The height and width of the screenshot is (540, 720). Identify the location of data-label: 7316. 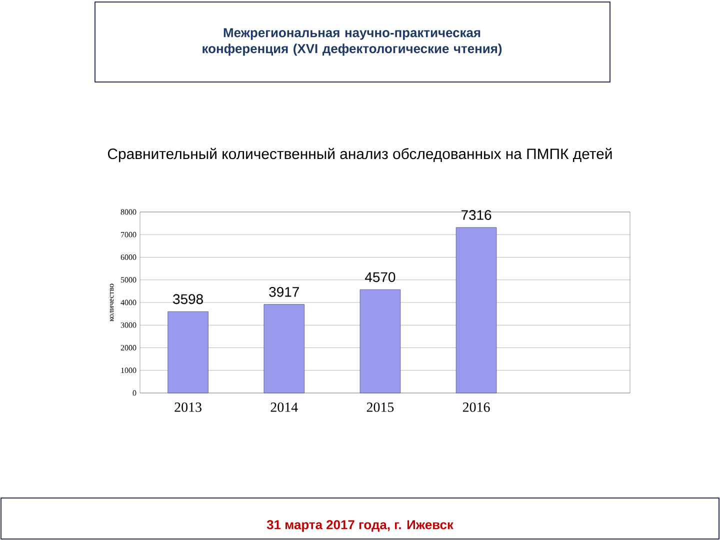
(476, 215).